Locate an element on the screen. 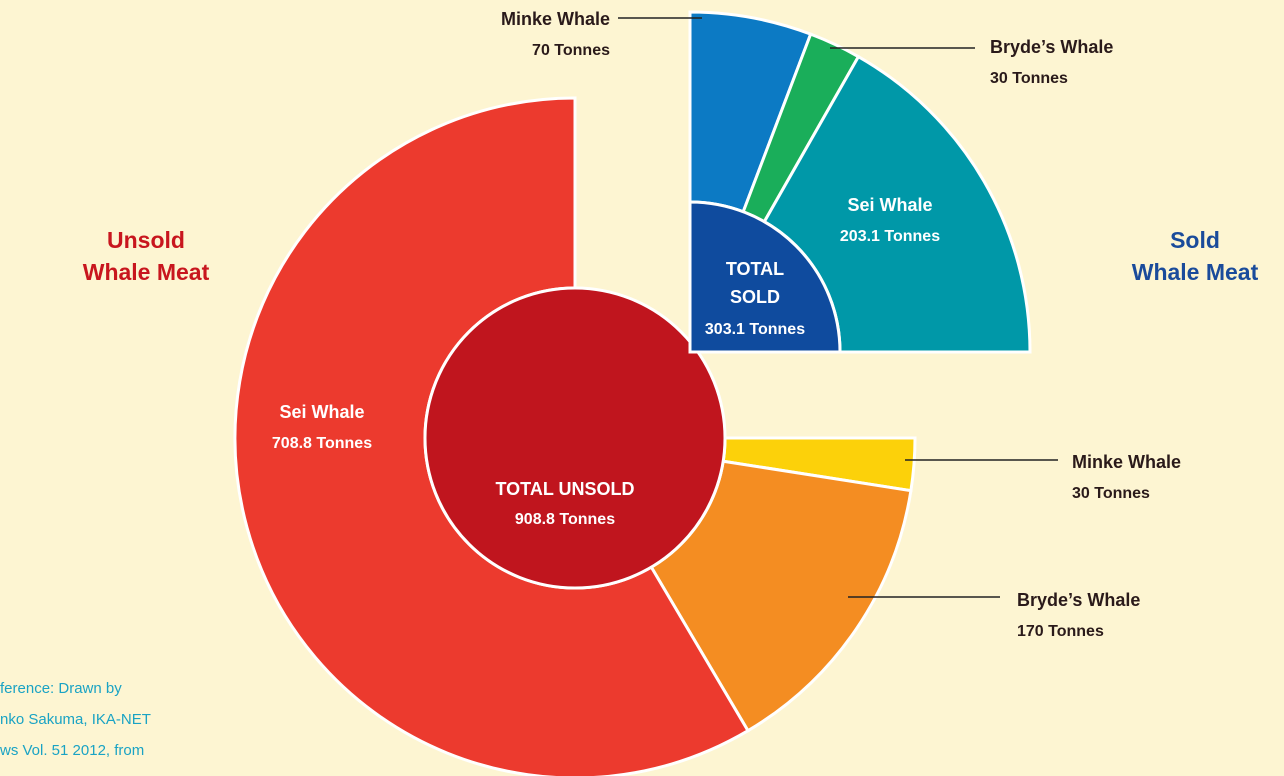  total-wedge is located at coordinates (765, 277).